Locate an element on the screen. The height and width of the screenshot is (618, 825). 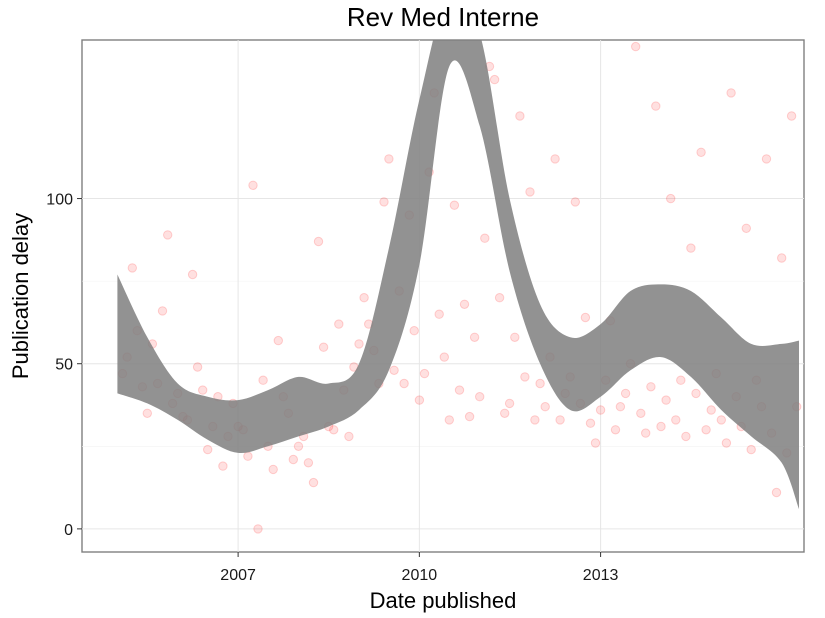
x-axis-ticks: 2007 2010 2013 is located at coordinates (419, 568).